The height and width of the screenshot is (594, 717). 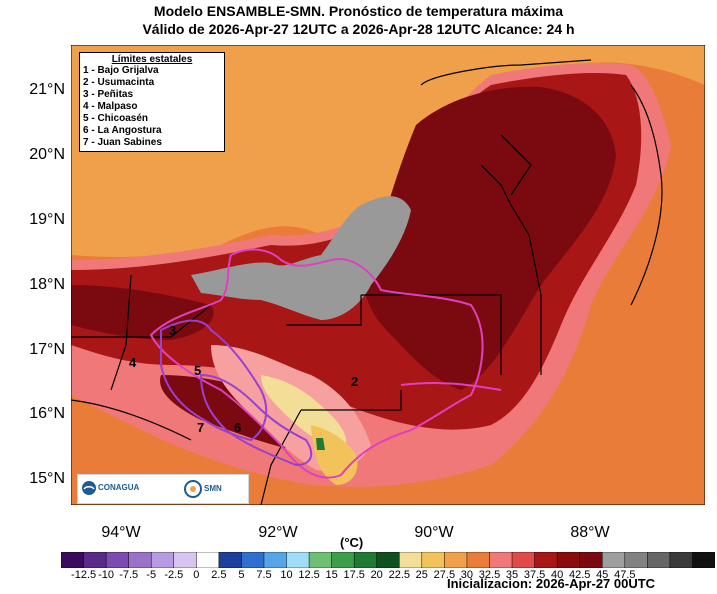 I want to click on colorbar-tick-label: 42.5, so click(x=579, y=575).